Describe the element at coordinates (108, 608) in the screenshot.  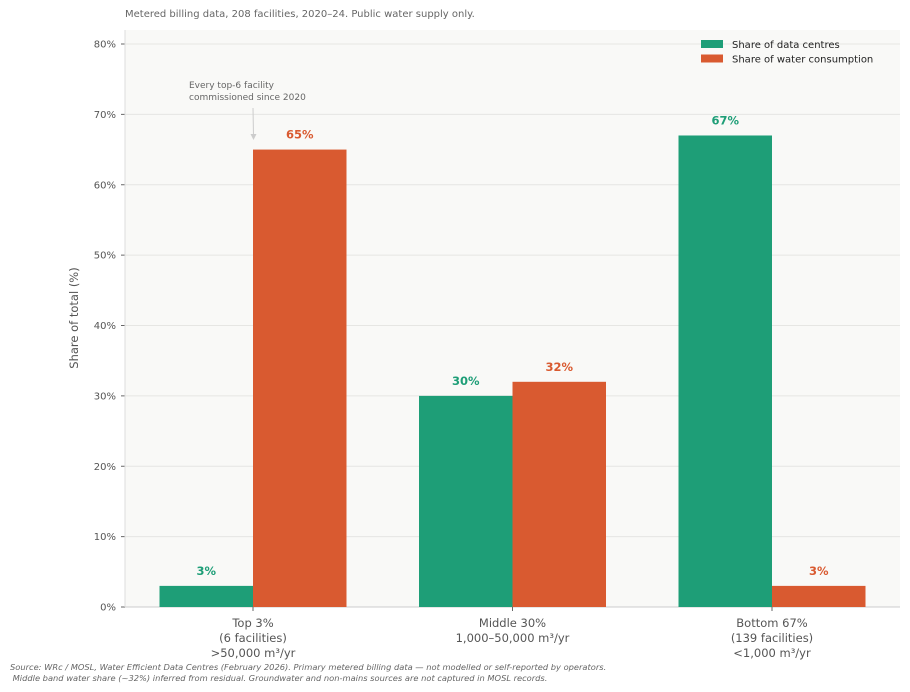
I see `y-tick-label: 0%` at that location.